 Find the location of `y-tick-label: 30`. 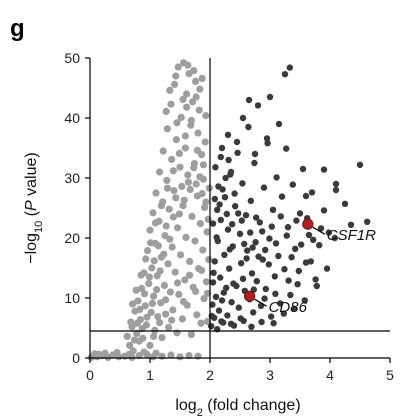

y-tick-label: 30 is located at coordinates (72, 178).